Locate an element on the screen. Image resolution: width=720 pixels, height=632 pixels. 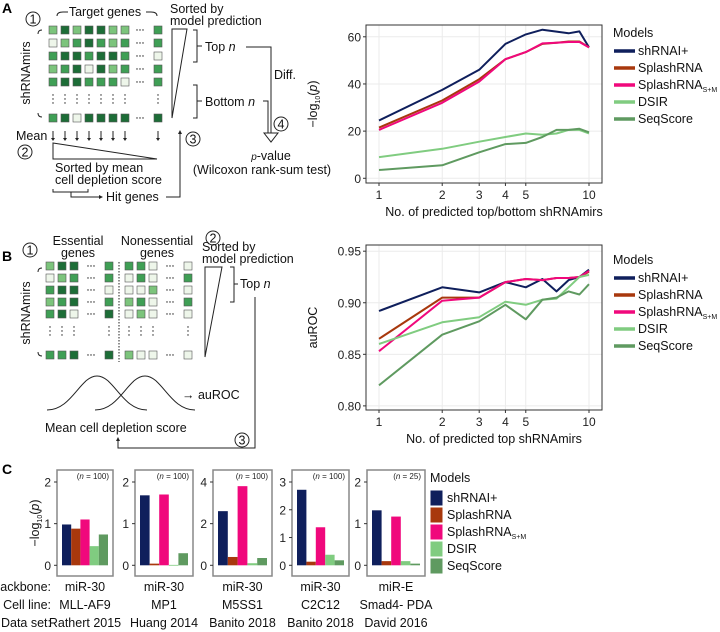
panel-label-b: B is located at coordinates (7, 256).